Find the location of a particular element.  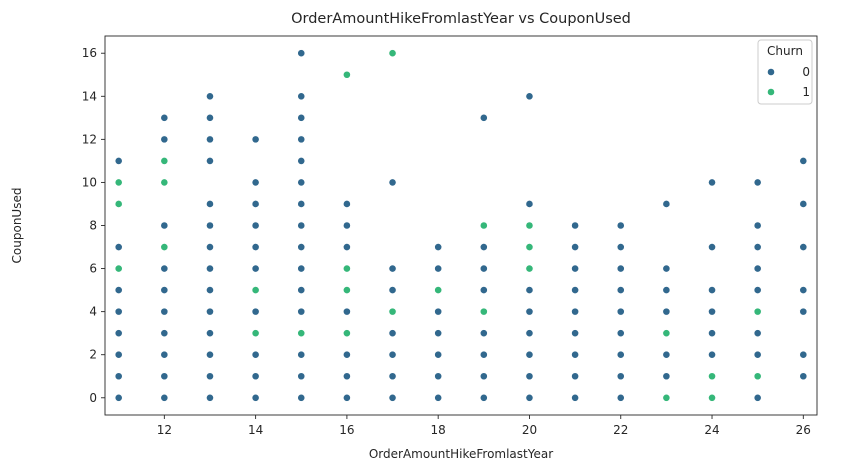

legend-label: 0 is located at coordinates (806, 72).